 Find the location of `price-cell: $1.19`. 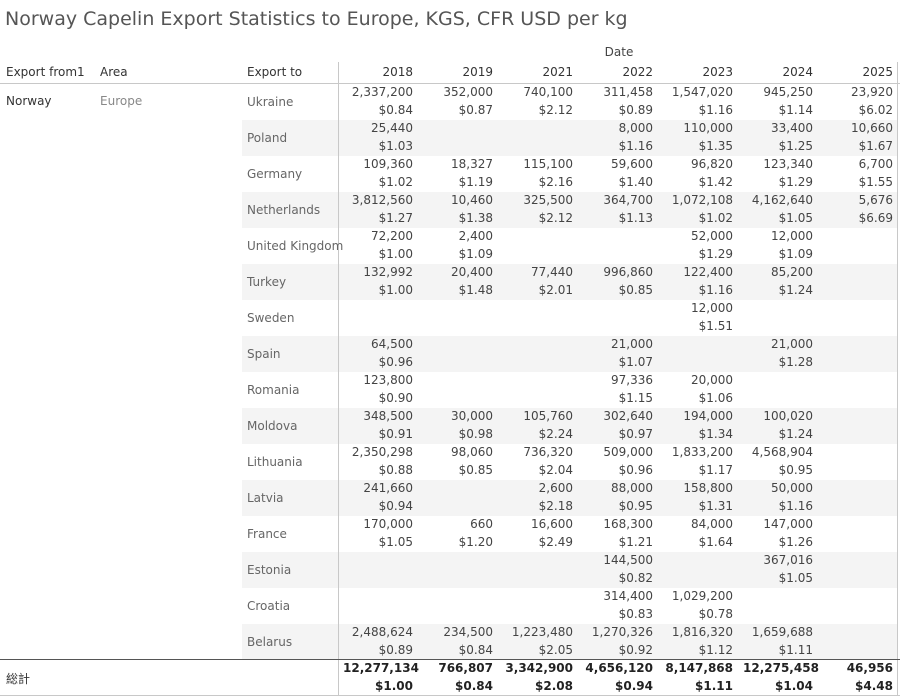

price-cell: $1.19 is located at coordinates (475, 182).